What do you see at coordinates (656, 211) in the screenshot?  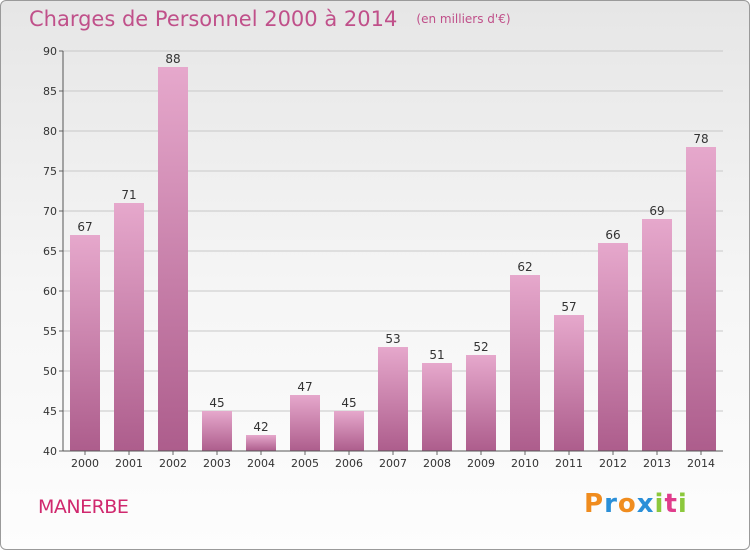 I see `data-label: 69` at bounding box center [656, 211].